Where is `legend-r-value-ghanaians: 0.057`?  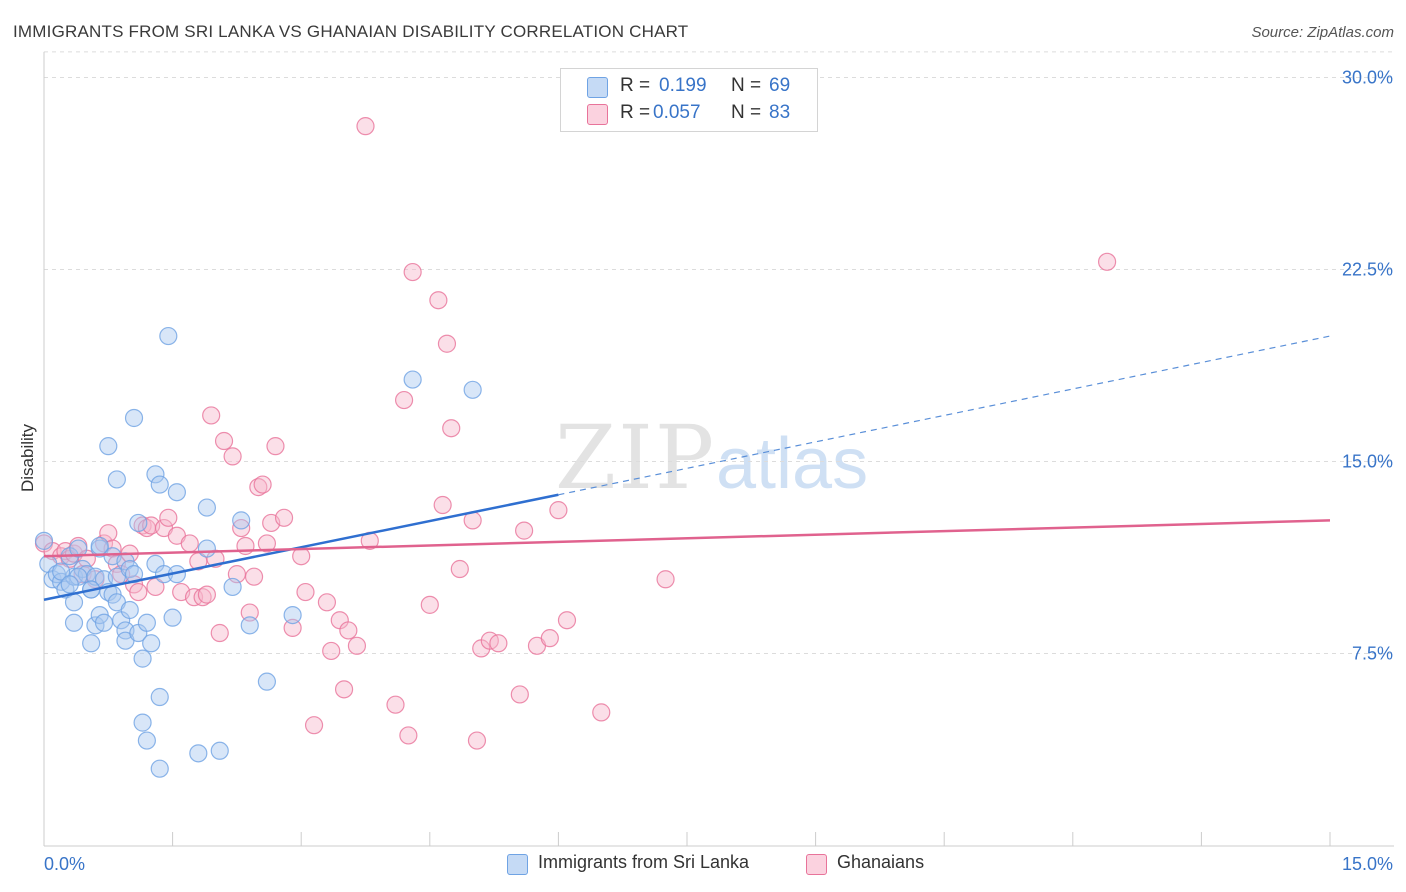
legend-r-value-ghanaians: 0.057 is located at coordinates (677, 112).